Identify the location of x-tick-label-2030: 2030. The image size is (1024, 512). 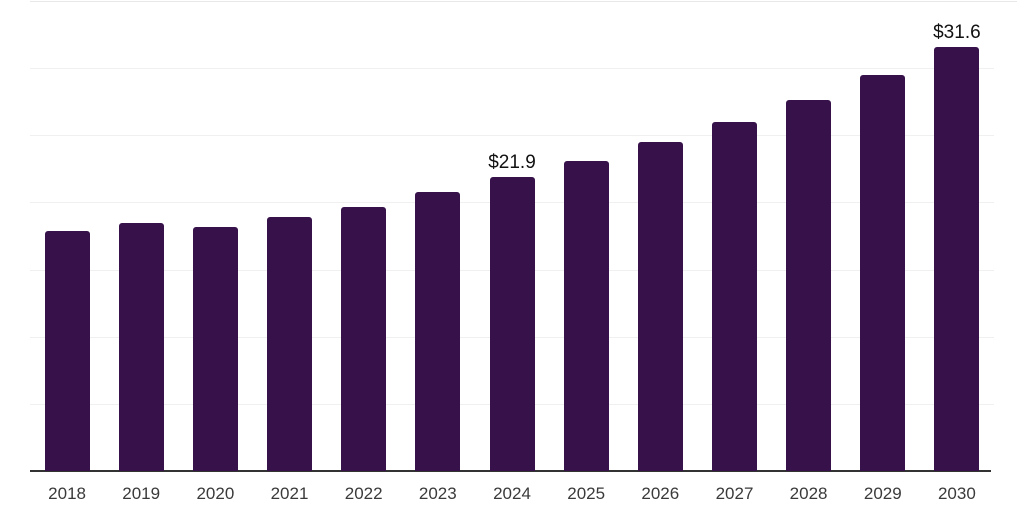
(956, 493).